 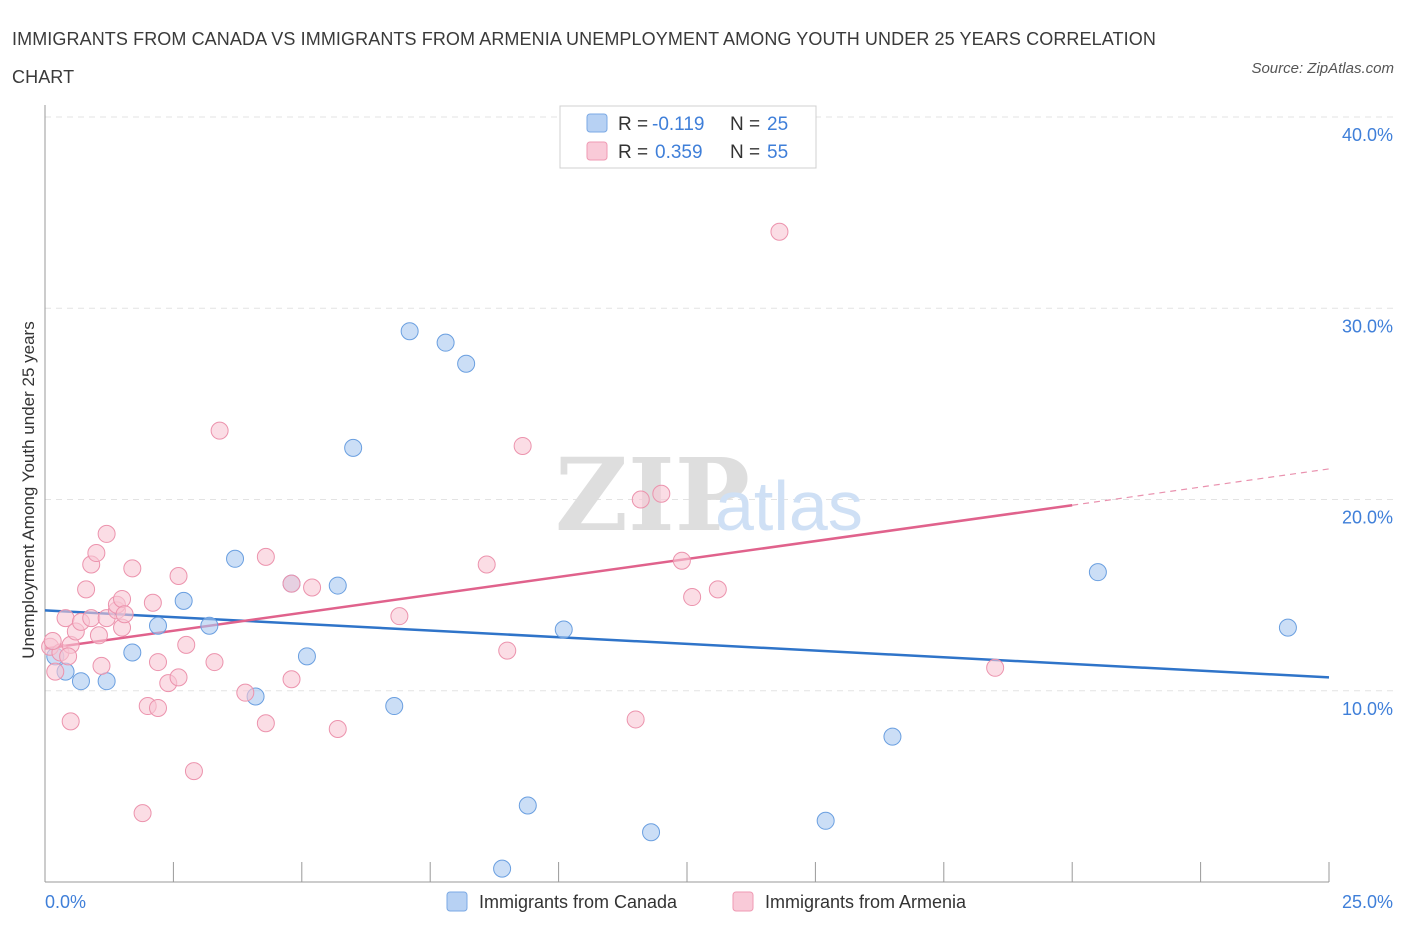 What do you see at coordinates (1367, 709) in the screenshot?
I see `y-tick-label: 10.0%` at bounding box center [1367, 709].